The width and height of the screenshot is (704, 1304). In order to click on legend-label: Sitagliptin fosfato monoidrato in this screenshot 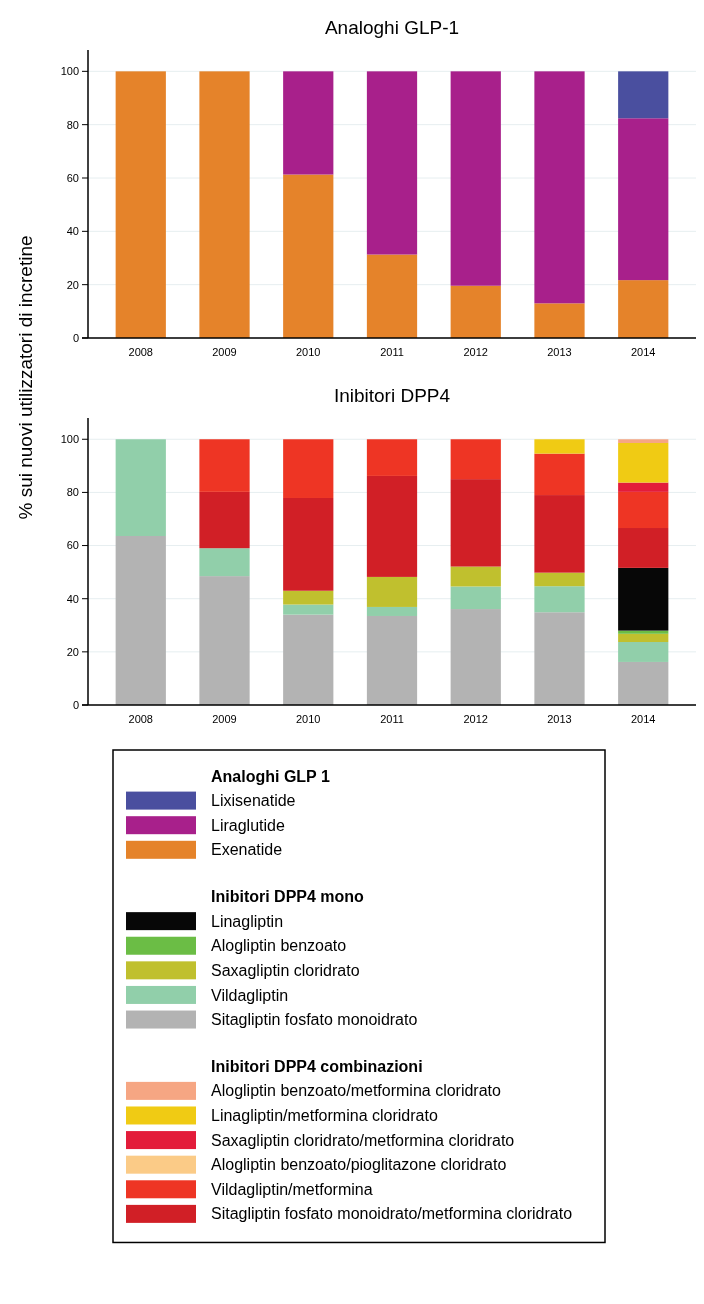, I will do `click(314, 1020)`.